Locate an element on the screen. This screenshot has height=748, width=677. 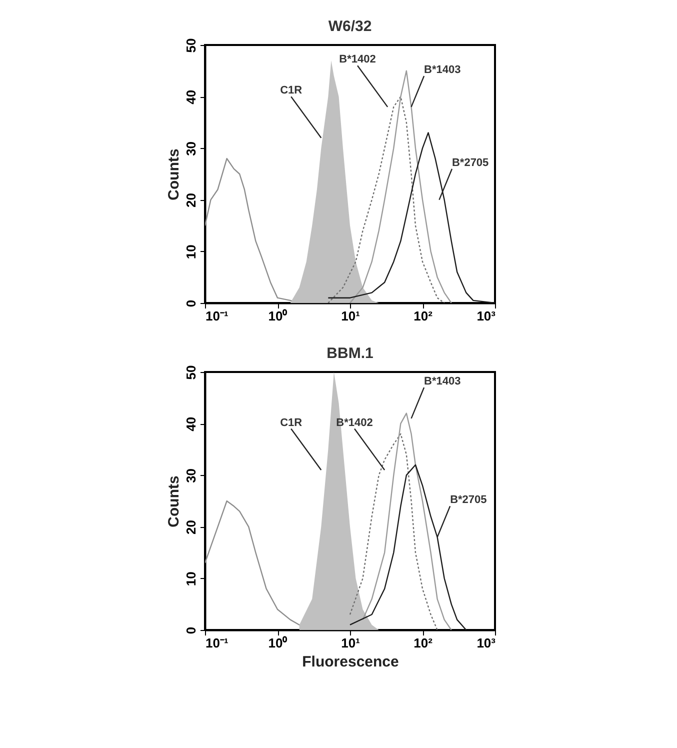
chart-title: BBM.1 is located at coordinates (350, 353).